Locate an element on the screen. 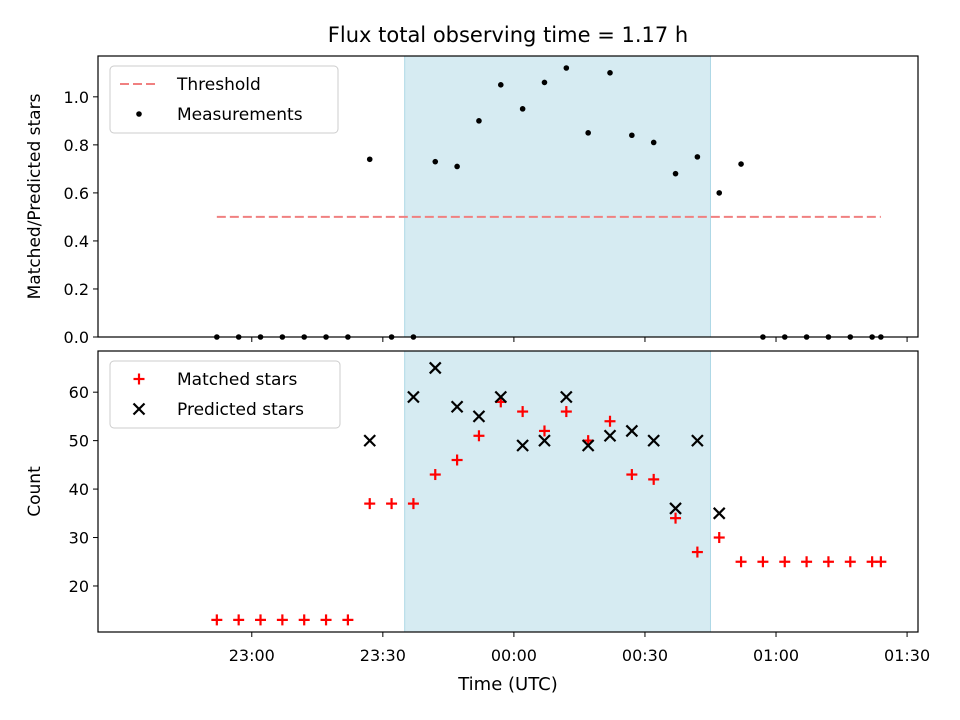 The width and height of the screenshot is (960, 720). x-tick-label: 00:00 is located at coordinates (514, 655).